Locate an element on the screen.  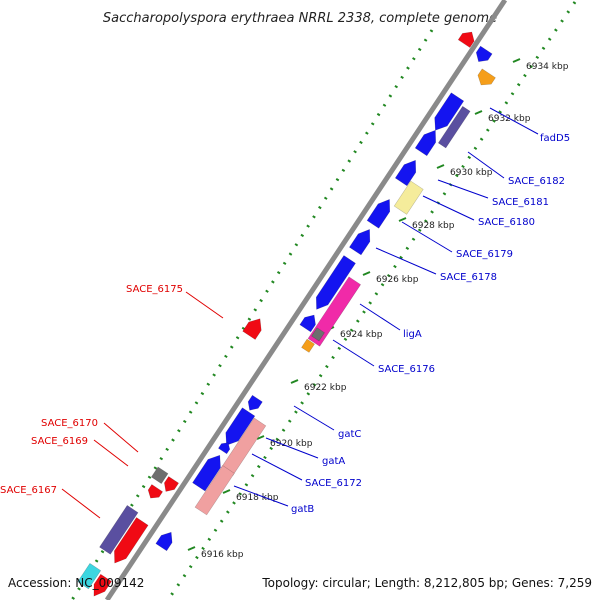
label-SACE_6169: SACE_6169 is located at coordinates (59, 441).